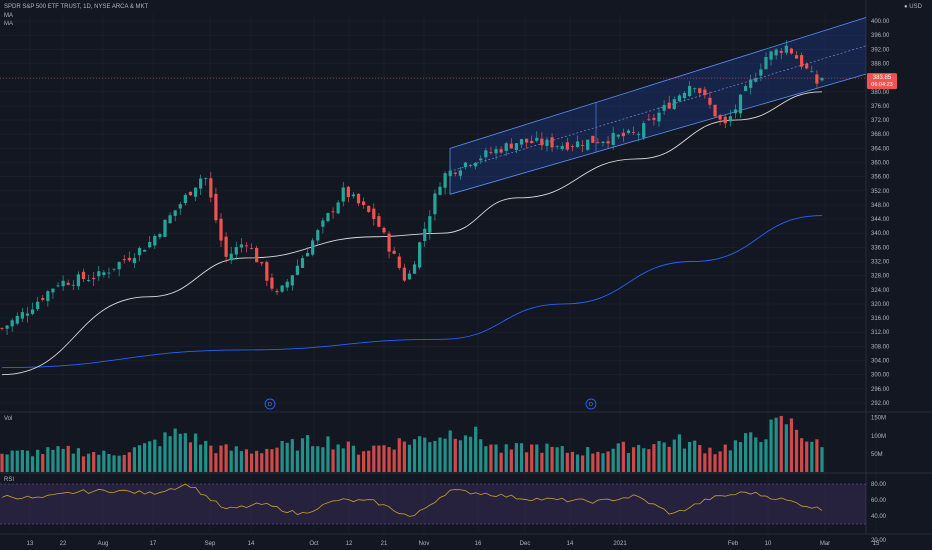  What do you see at coordinates (880, 22) in the screenshot?
I see `price-tick-label: 400.00` at bounding box center [880, 22].